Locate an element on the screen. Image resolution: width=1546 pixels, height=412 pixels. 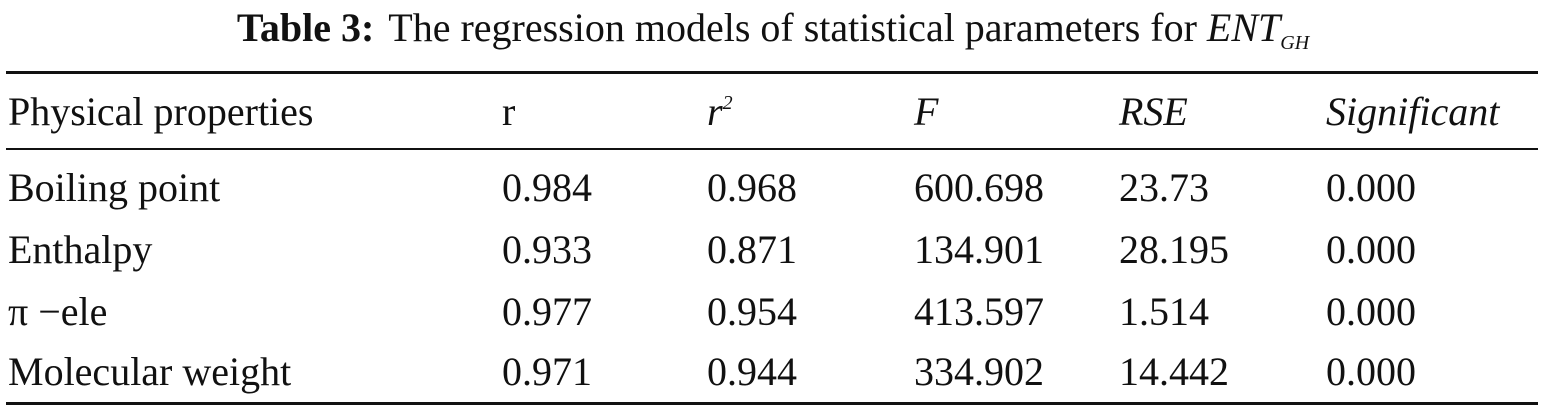
top-rule is located at coordinates (772, 72).